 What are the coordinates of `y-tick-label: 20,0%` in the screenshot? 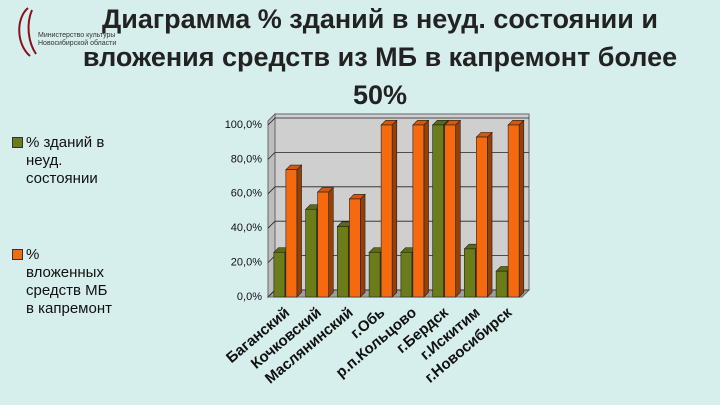 It's located at (246, 263).